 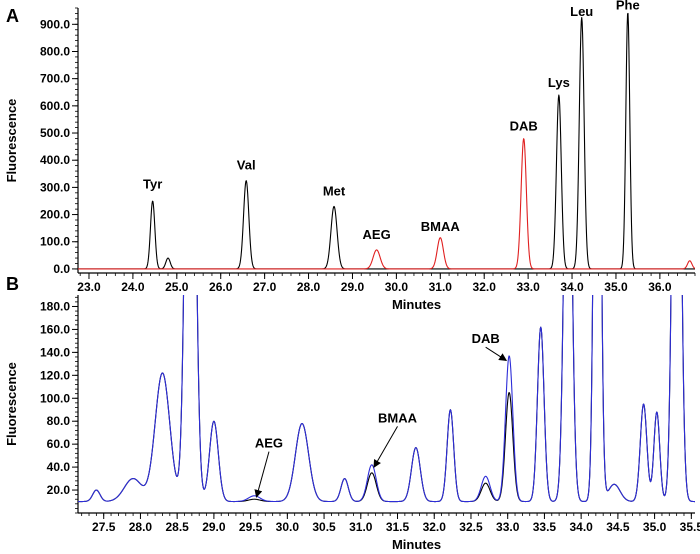 I want to click on y-tick-label: 180.0, so click(x=55, y=306).